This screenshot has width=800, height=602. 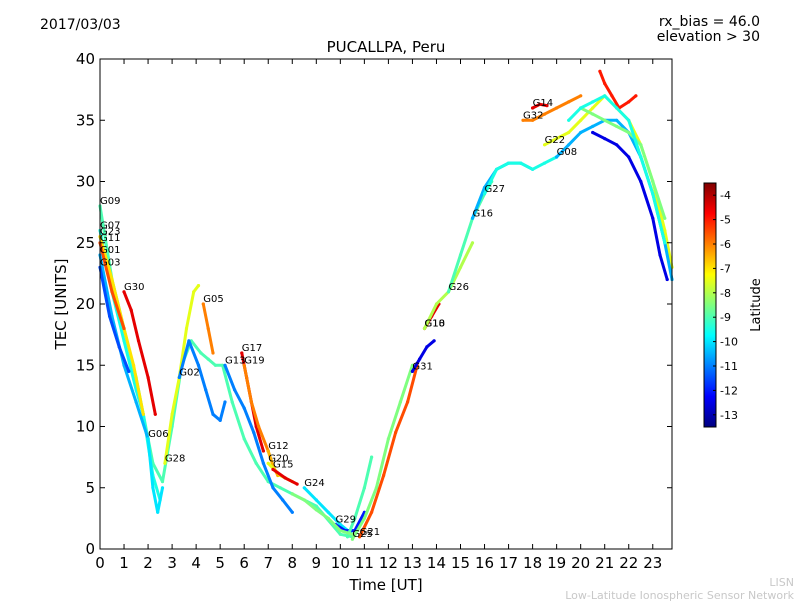 I want to click on elevation-label: elevation > 30, so click(x=708, y=37).